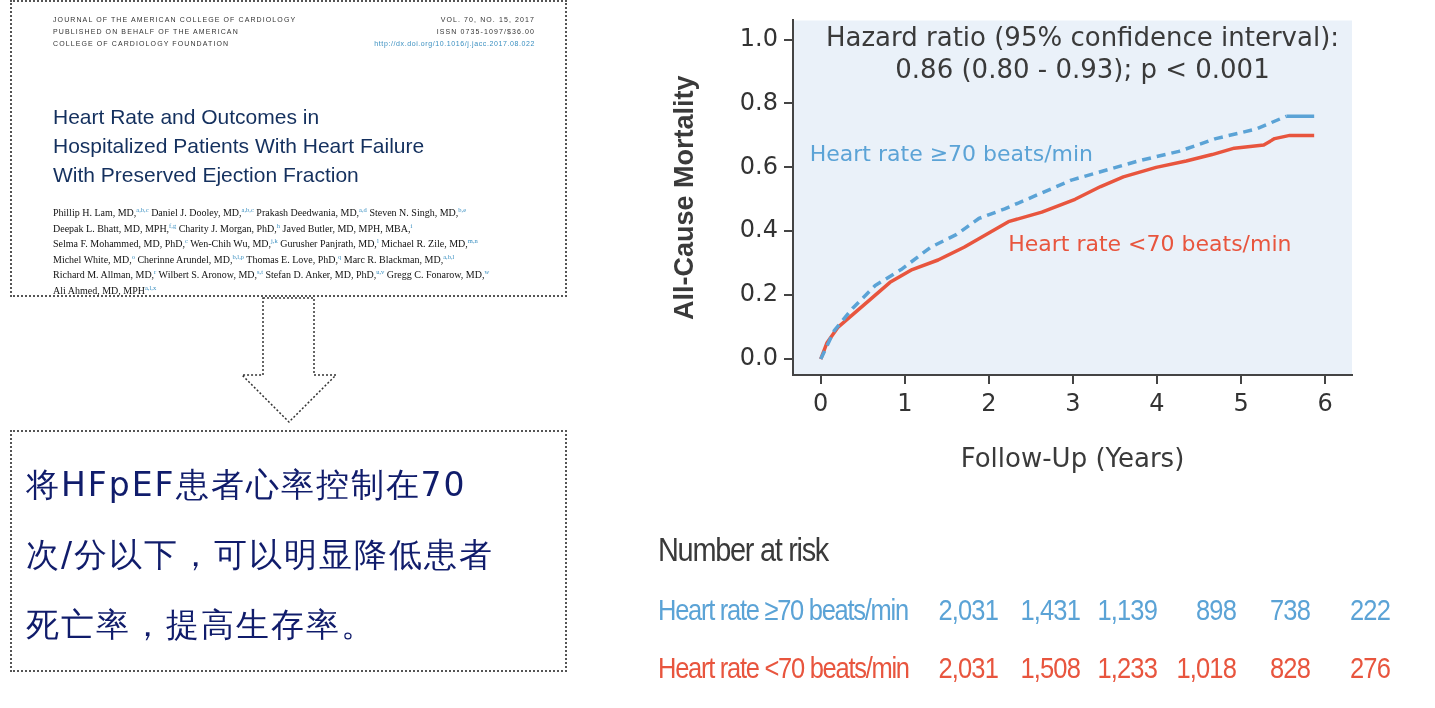 Image resolution: width=1435 pixels, height=708 pixels. Describe the element at coordinates (1082, 37) in the screenshot. I see `annotation: Hazard ratio (95% confidence interval):` at that location.